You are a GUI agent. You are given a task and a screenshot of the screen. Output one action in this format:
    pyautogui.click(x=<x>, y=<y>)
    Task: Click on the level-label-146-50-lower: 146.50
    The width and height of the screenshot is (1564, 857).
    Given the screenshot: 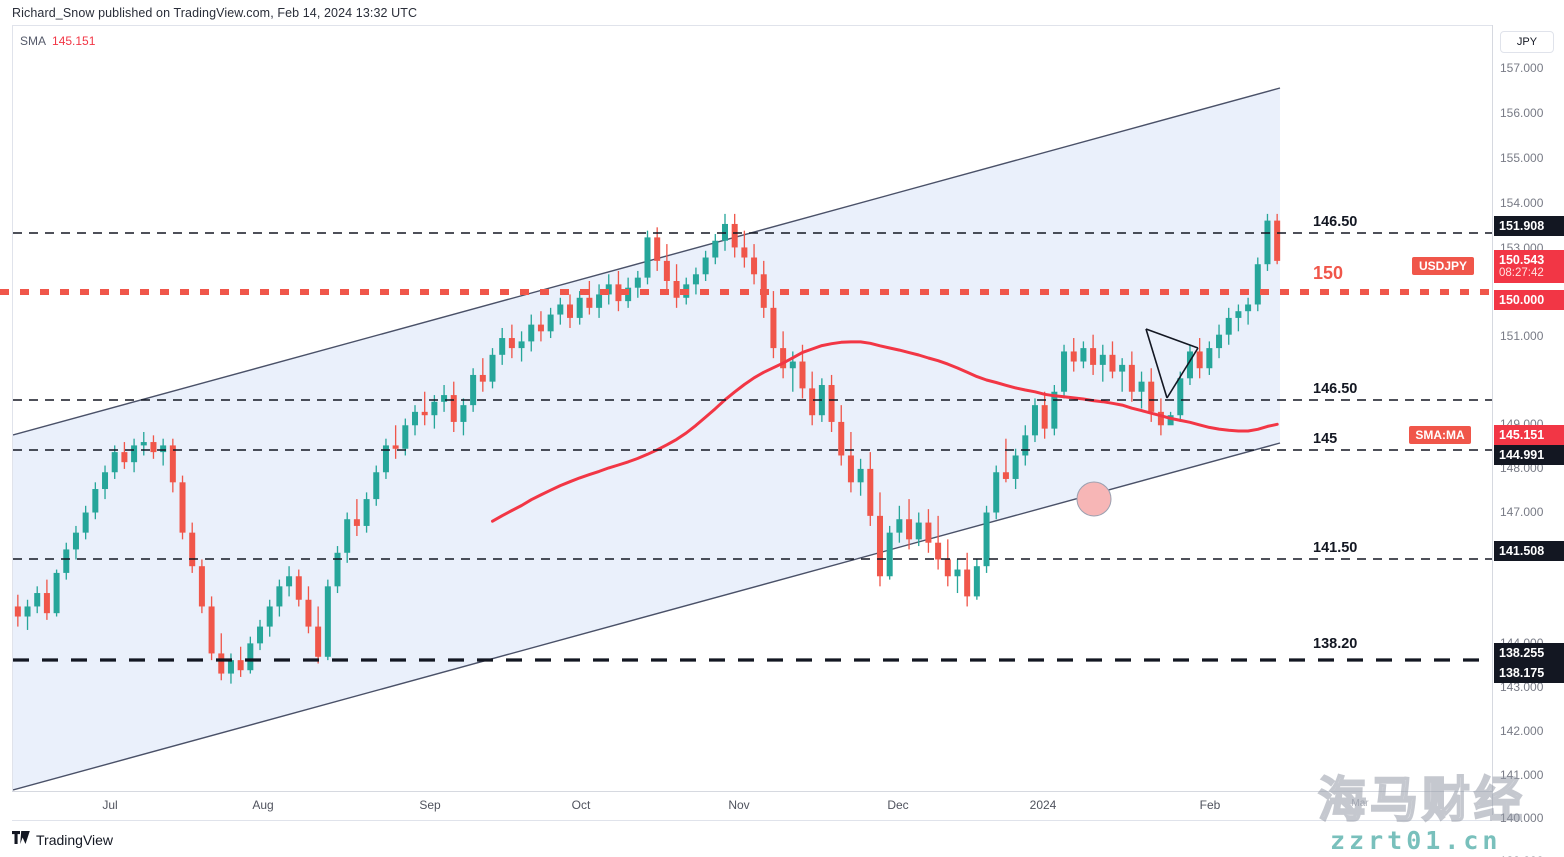 What is the action you would take?
    pyautogui.click(x=1335, y=389)
    